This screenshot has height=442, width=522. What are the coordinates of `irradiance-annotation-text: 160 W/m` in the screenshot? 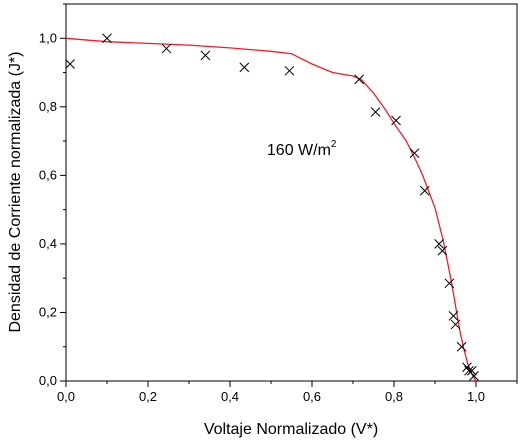 It's located at (299, 150).